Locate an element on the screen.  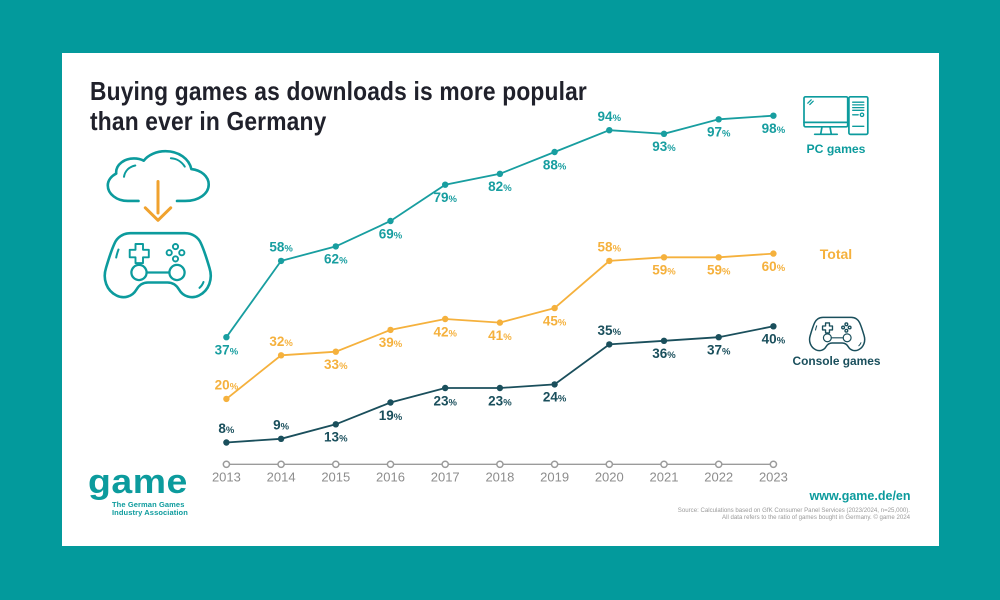
svg-text: 35% is located at coordinates (610, 330).